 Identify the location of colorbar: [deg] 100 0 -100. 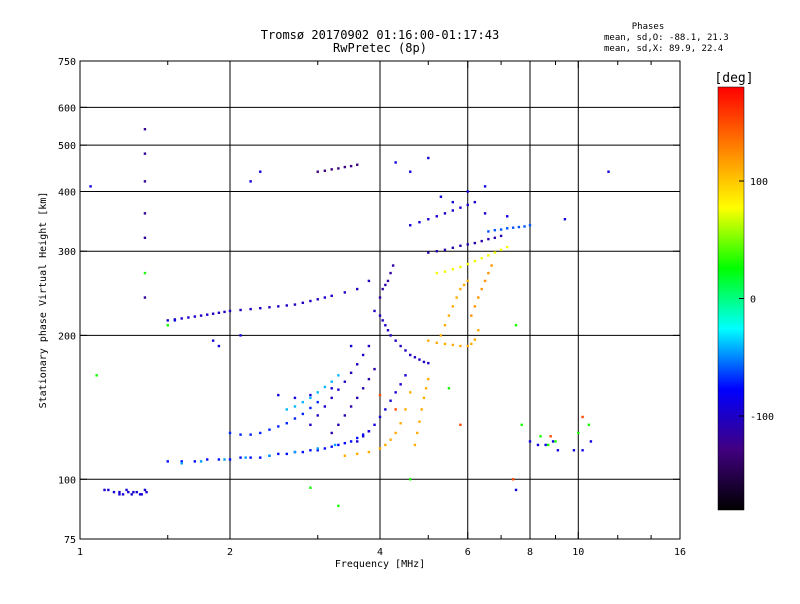
(744, 291).